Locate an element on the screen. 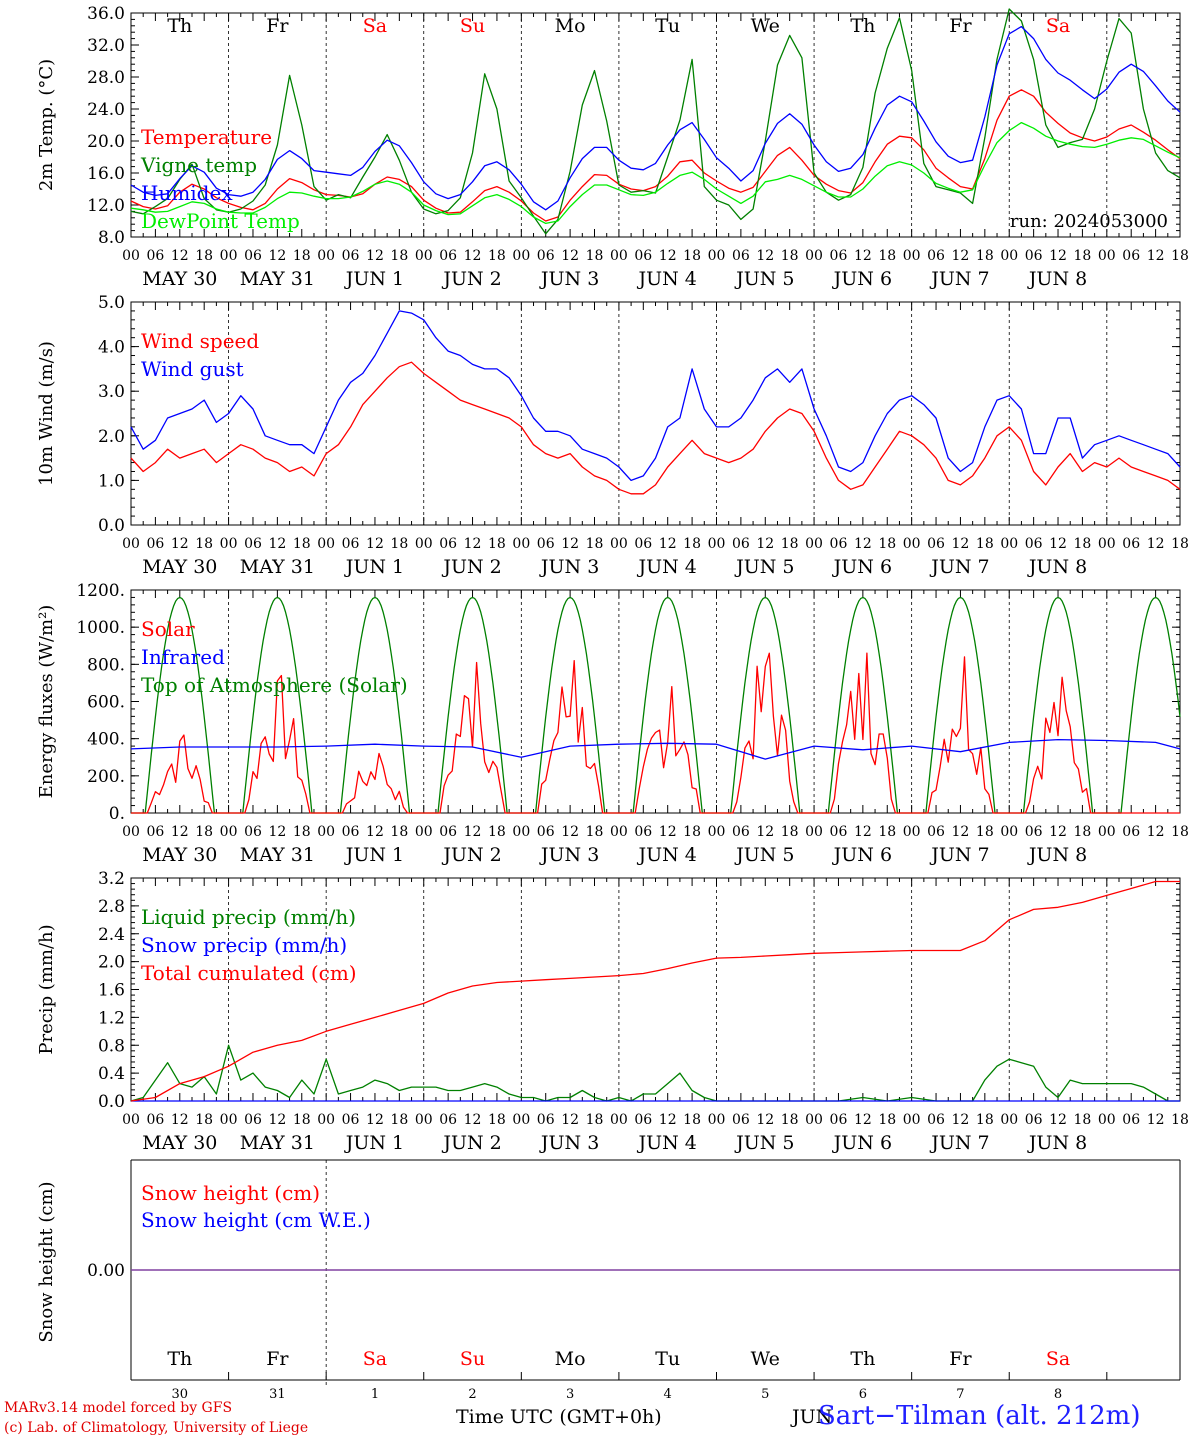  date-label: JUN 3 is located at coordinates (569, 279).